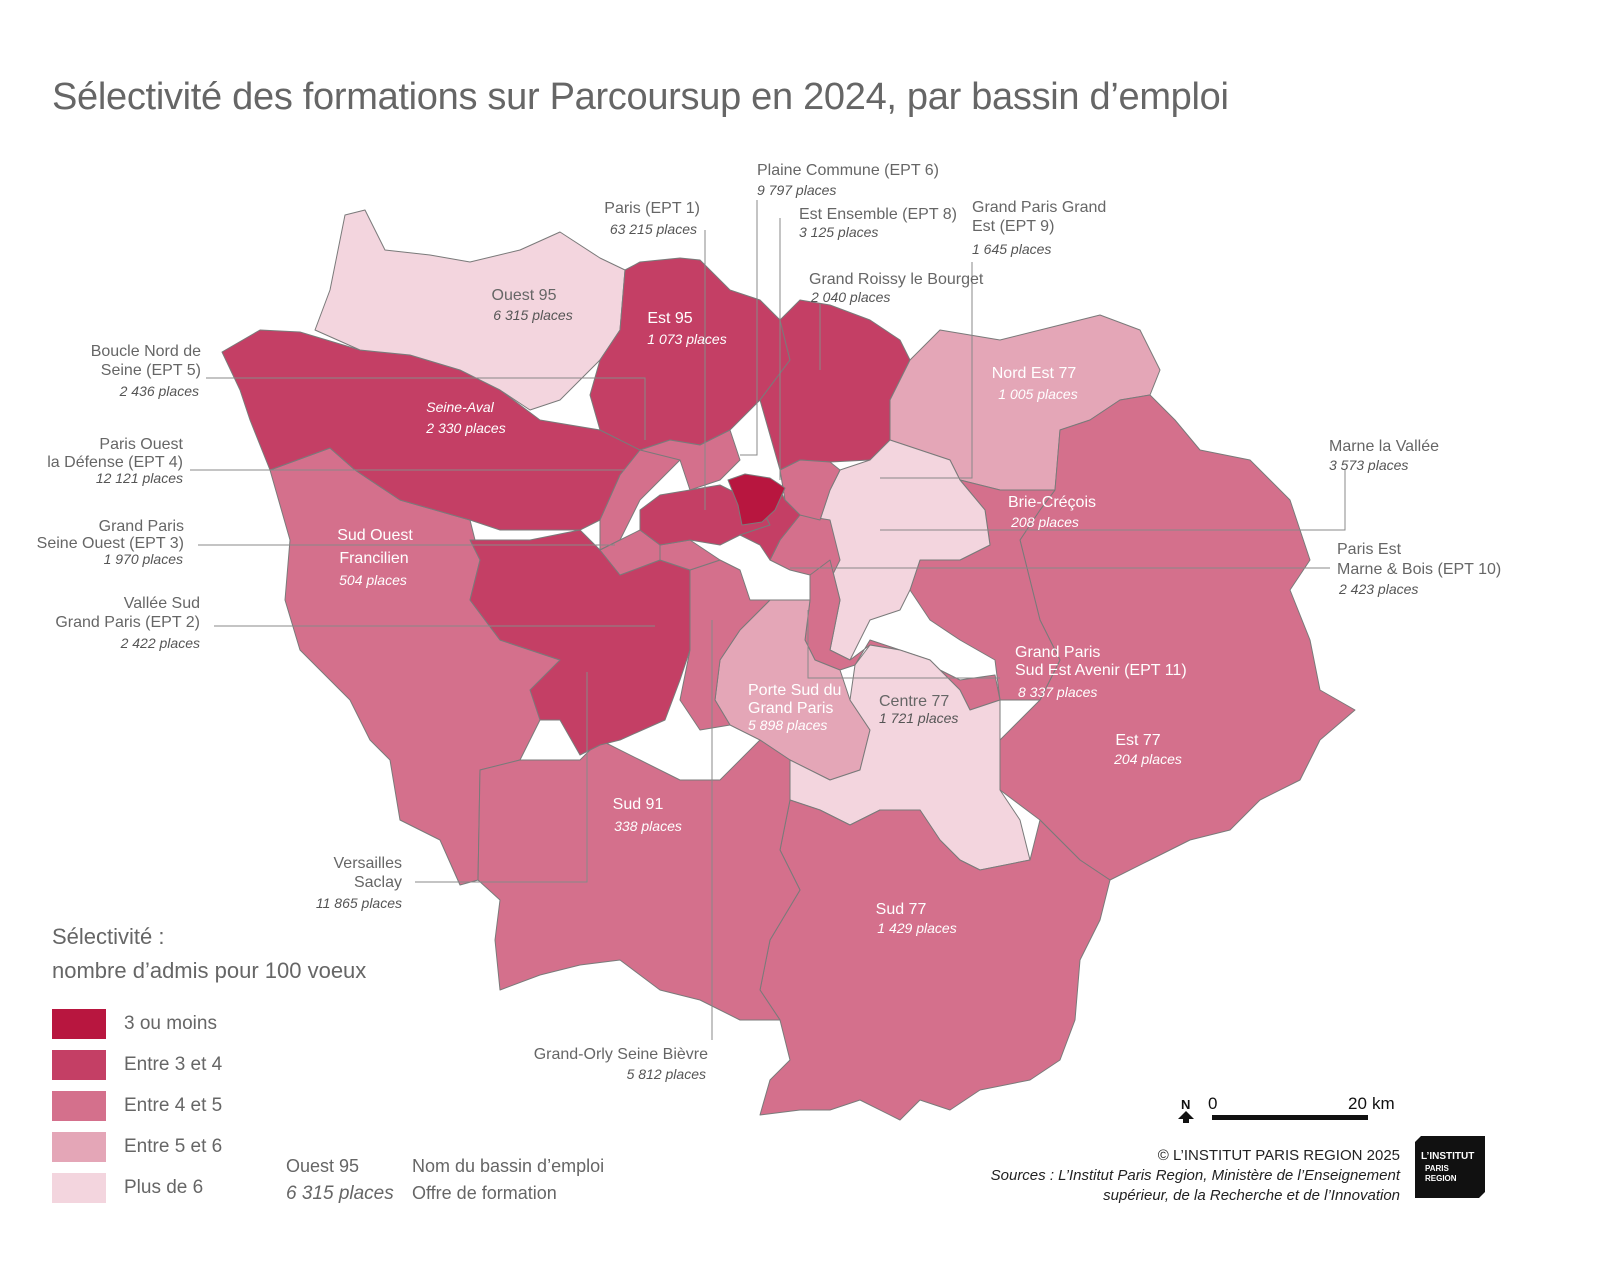  What do you see at coordinates (1147, 759) in the screenshot?
I see `label-est77-places: 204 places` at bounding box center [1147, 759].